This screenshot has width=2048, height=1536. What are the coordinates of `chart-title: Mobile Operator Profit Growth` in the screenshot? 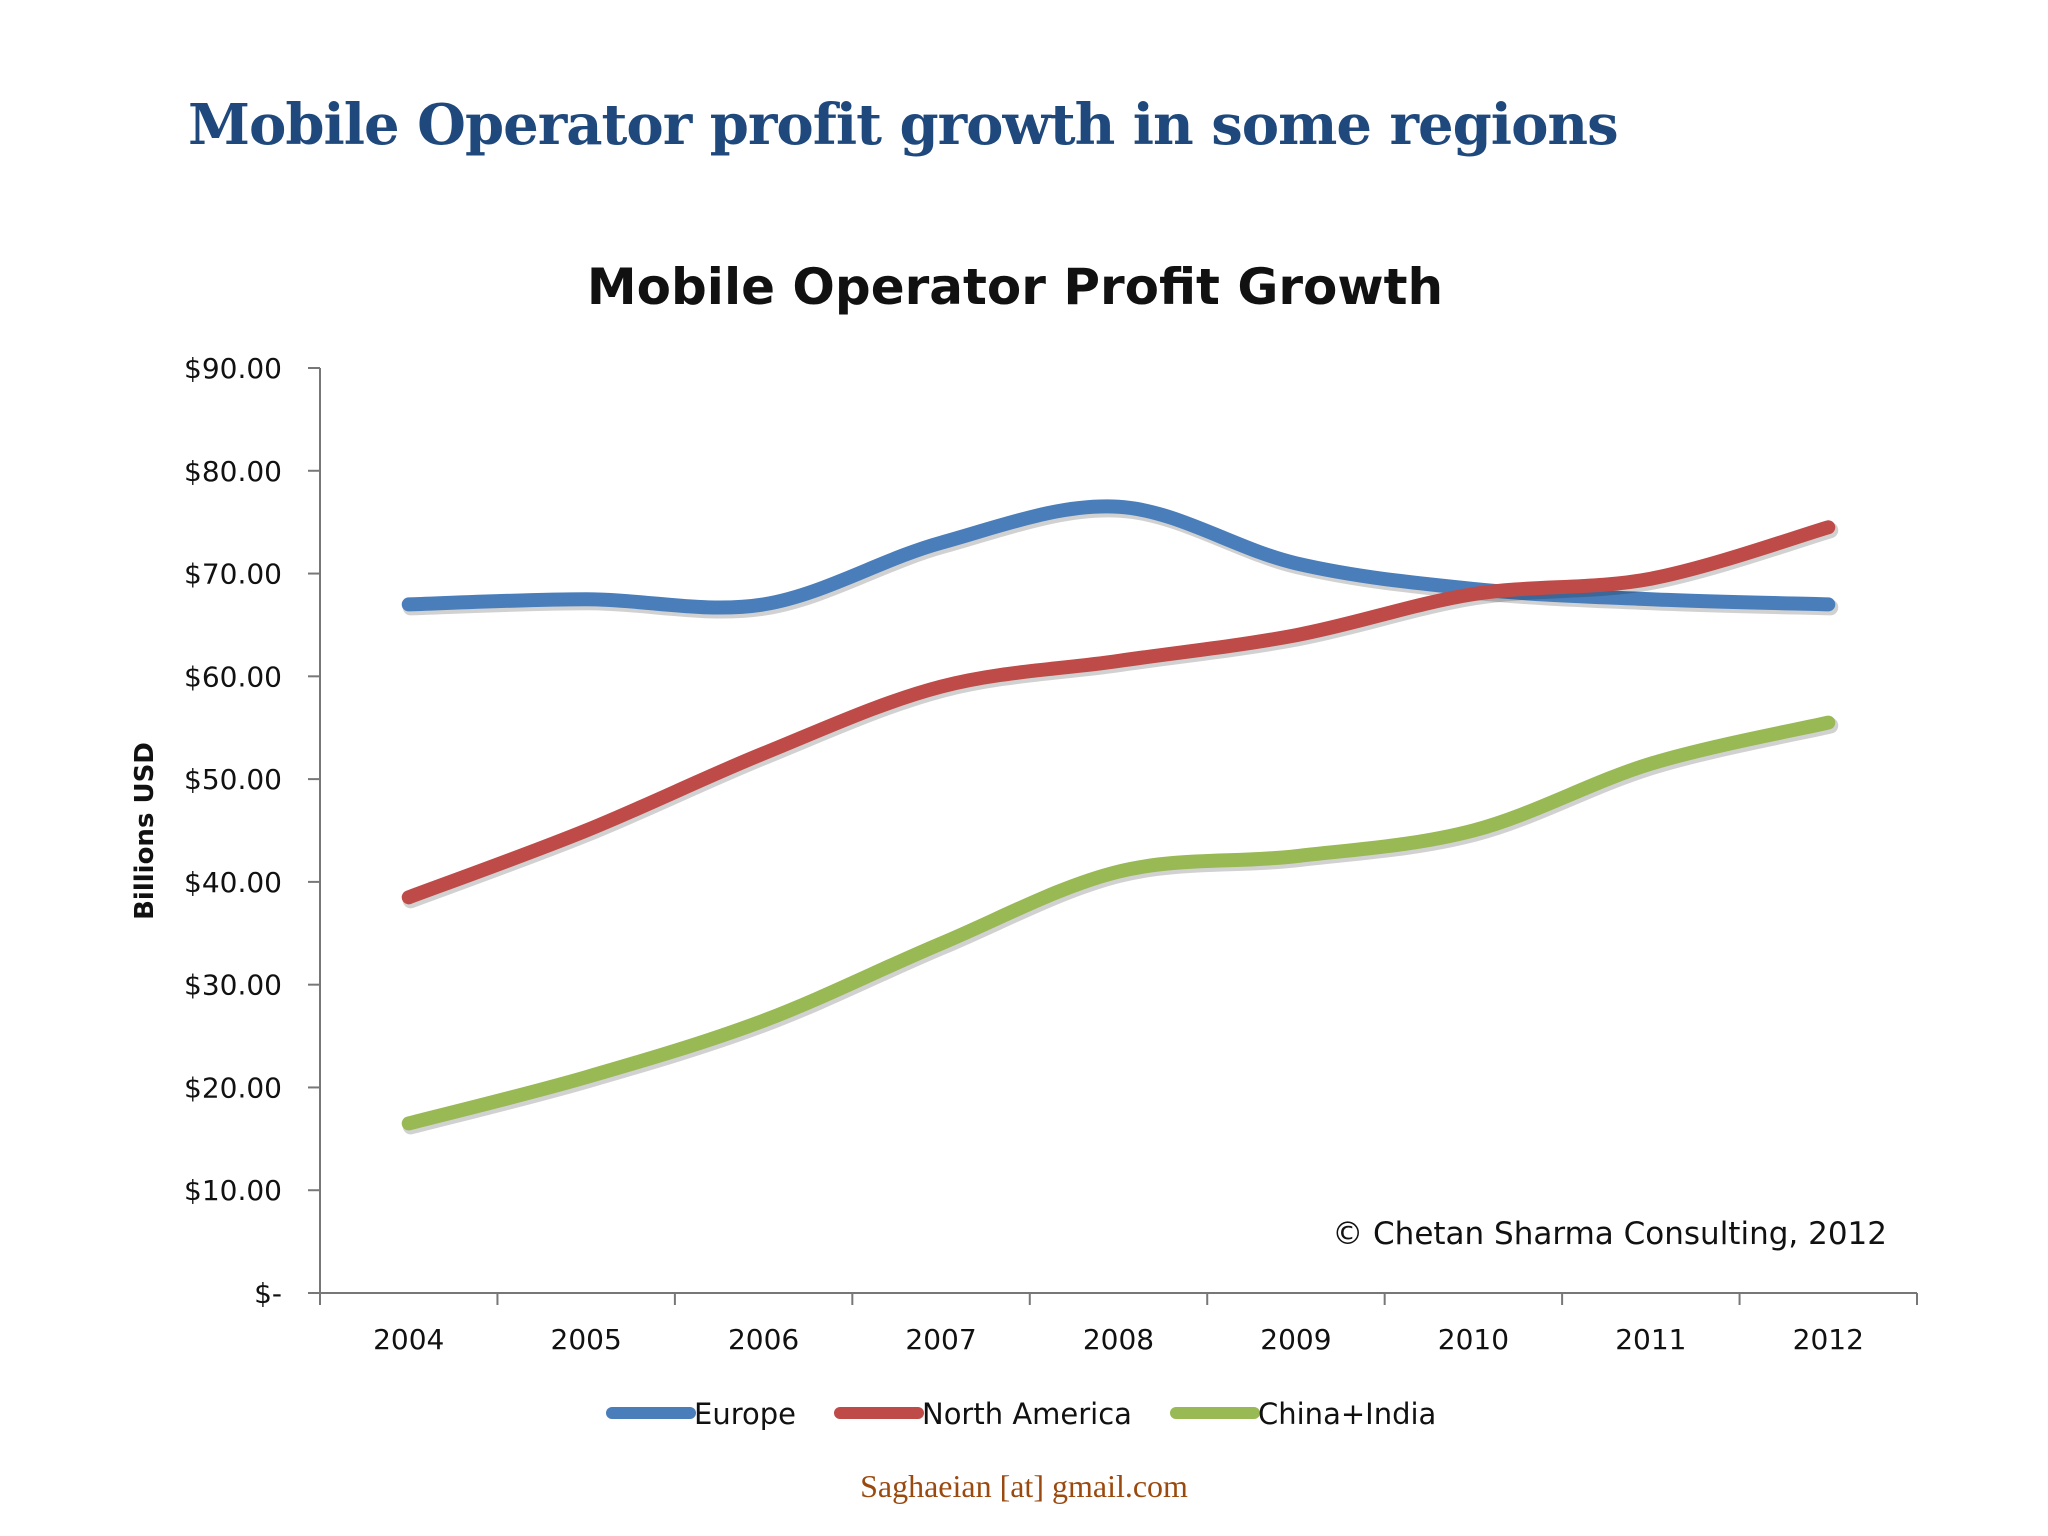 It's located at (1015, 287).